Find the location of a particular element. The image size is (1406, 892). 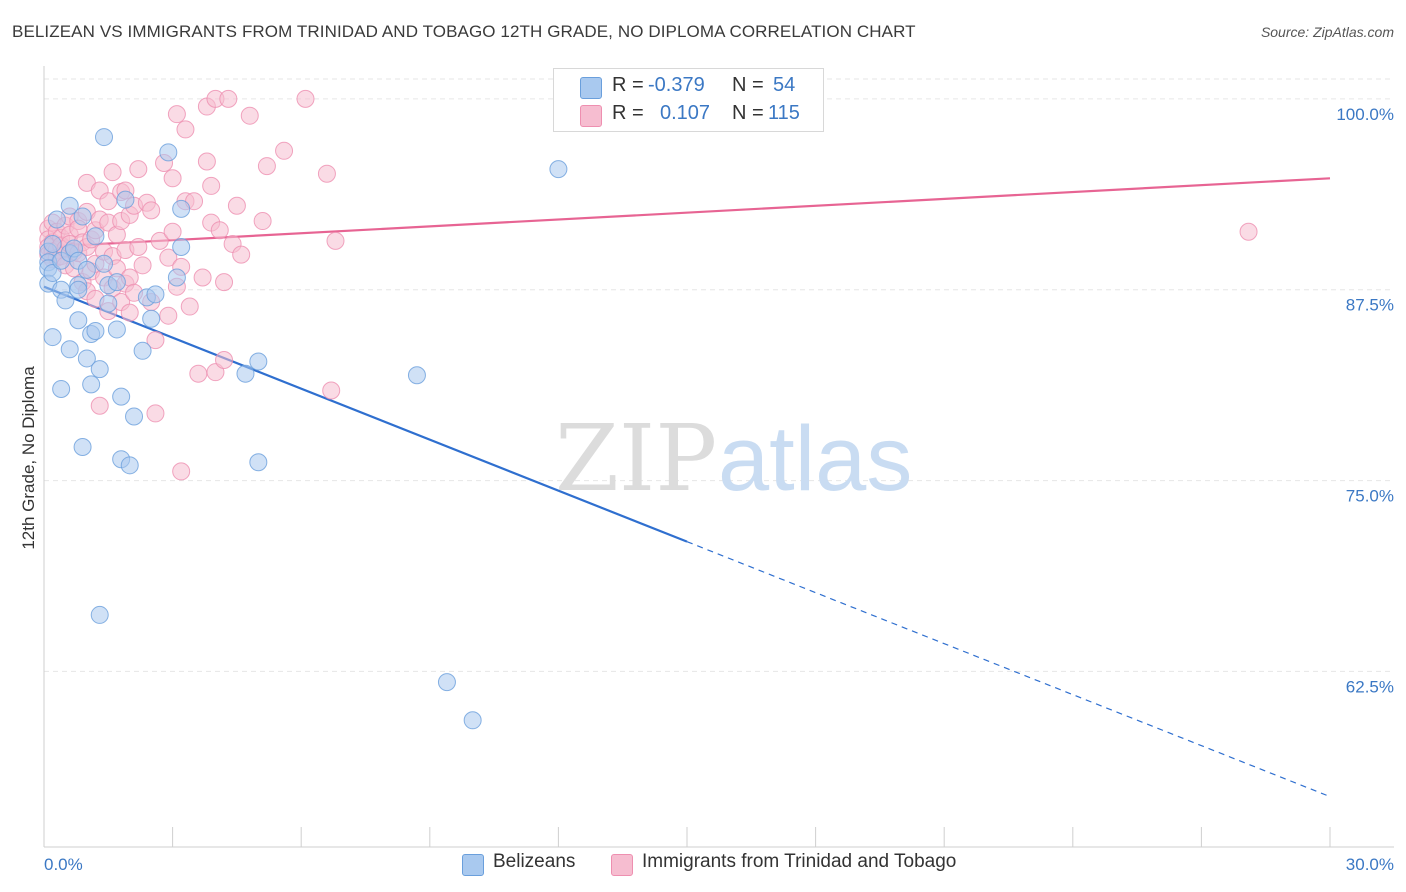

legend-n-value: 115 is located at coordinates (784, 113).